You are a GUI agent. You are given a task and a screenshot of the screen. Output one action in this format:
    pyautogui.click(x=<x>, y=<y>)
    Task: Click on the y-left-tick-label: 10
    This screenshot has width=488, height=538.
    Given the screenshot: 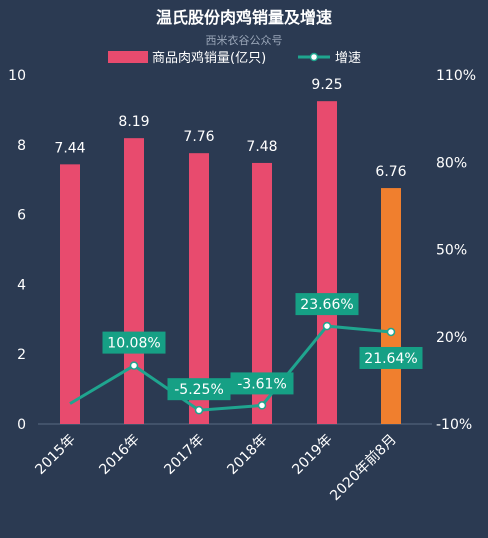 What is the action you would take?
    pyautogui.click(x=17, y=76)
    